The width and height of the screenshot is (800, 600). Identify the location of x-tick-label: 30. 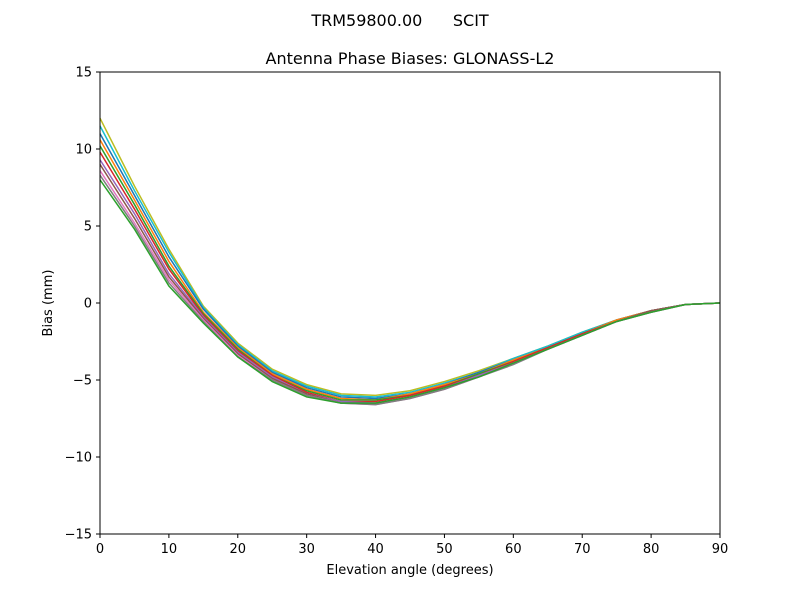
(306, 549).